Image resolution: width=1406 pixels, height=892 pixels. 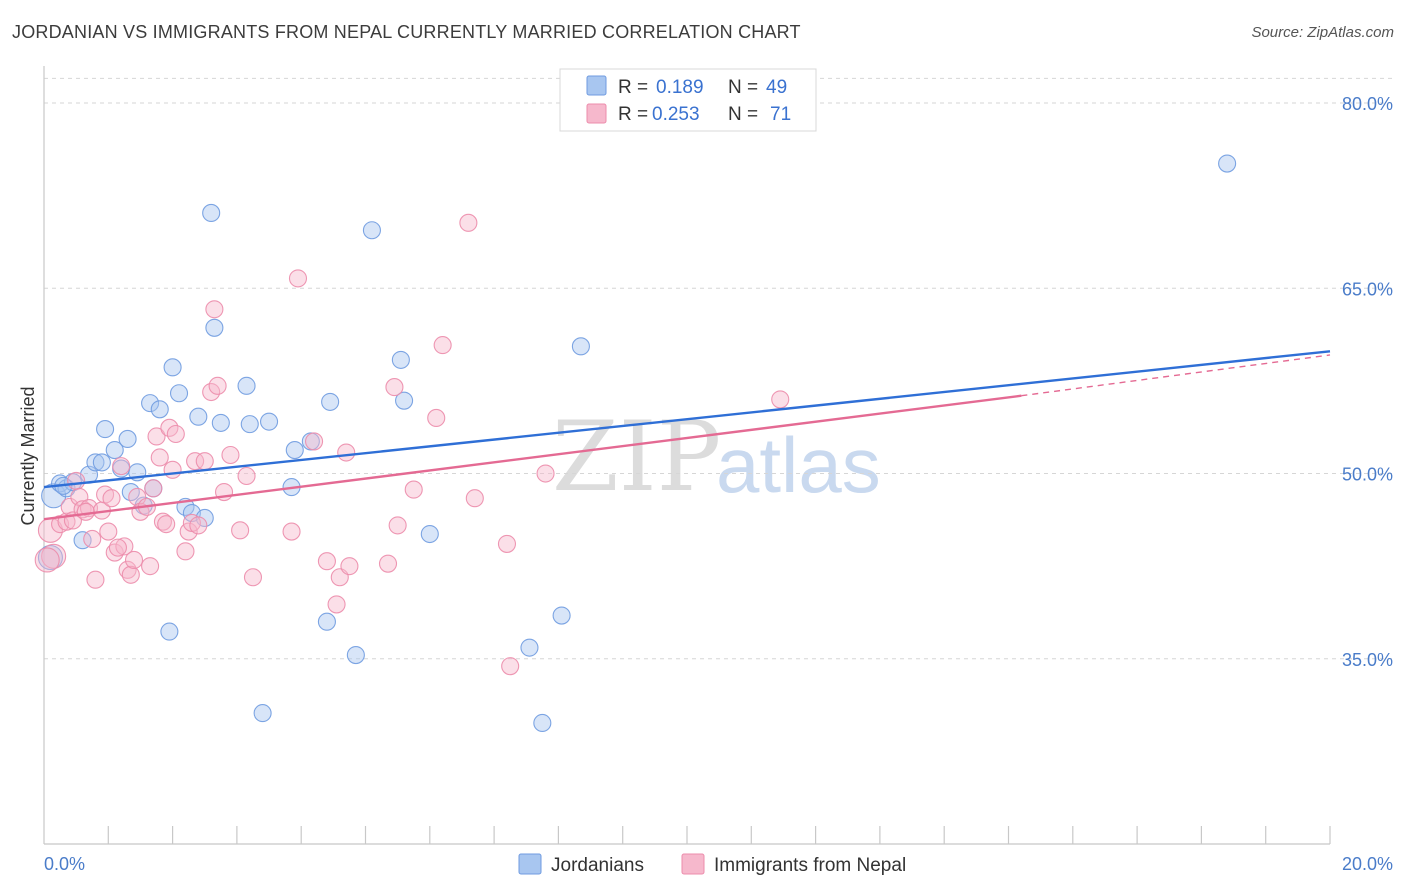 I want to click on y-axis-label: Currently Married, so click(x=28, y=455).